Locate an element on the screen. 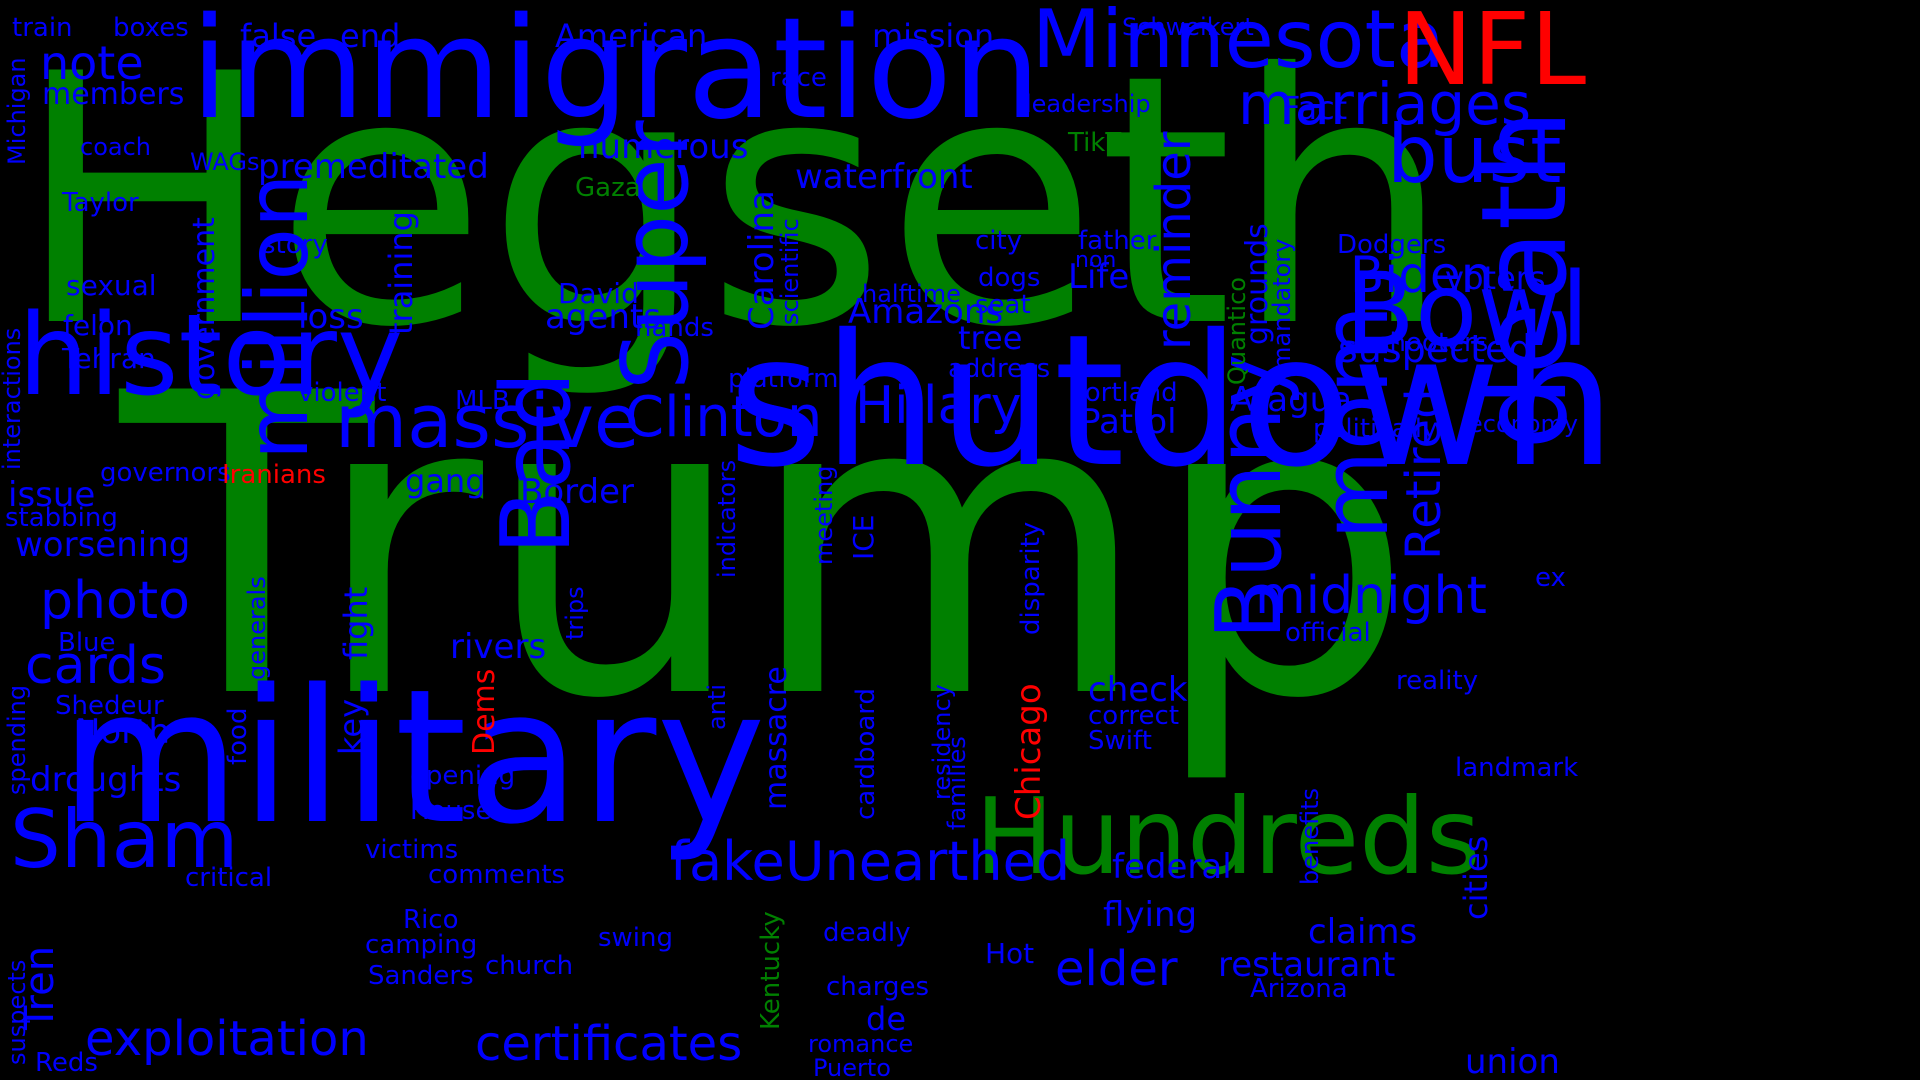 The height and width of the screenshot is (1080, 1920). word-coach: coach is located at coordinates (115, 147).